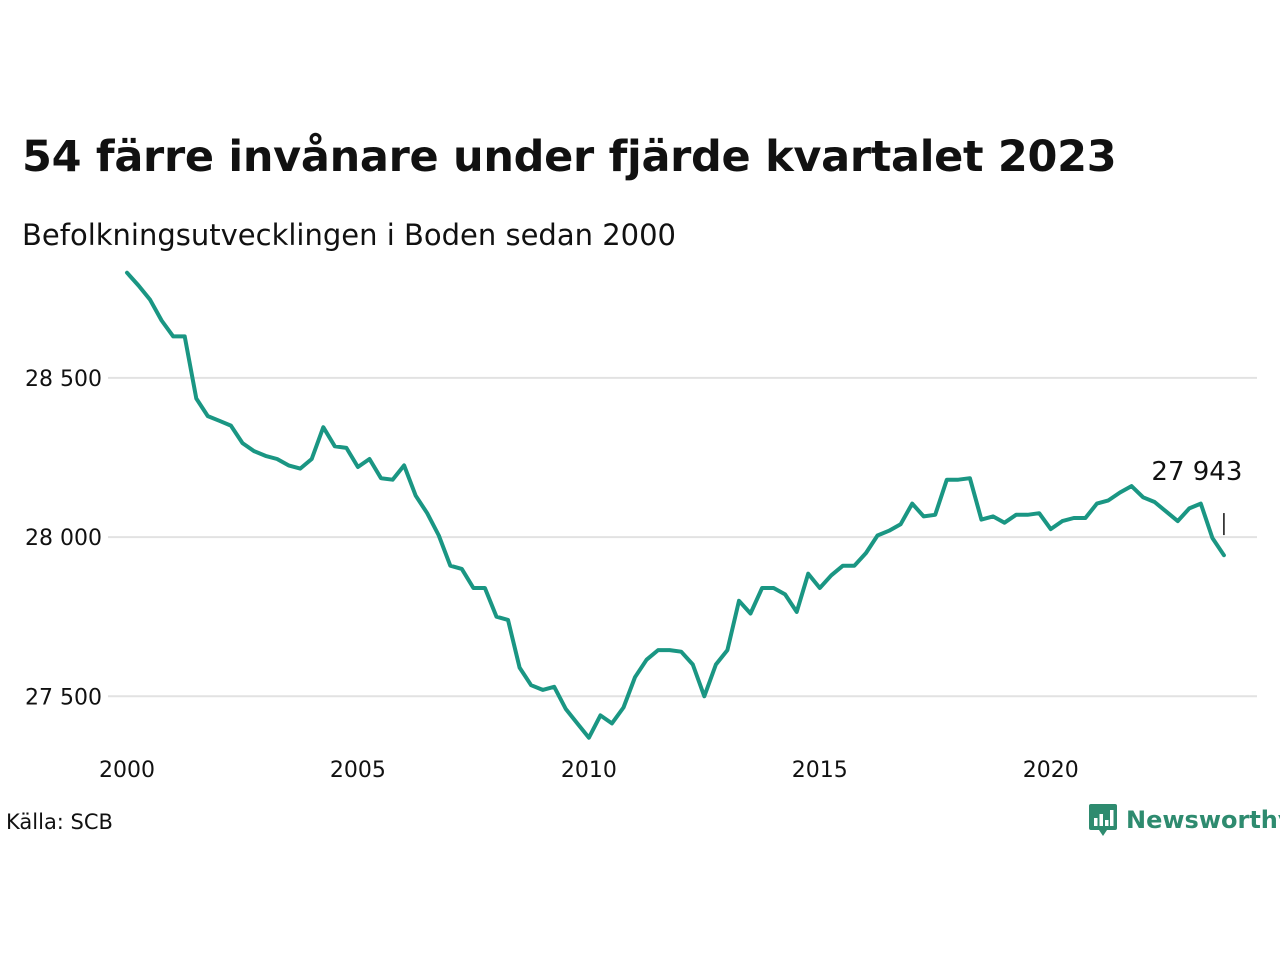 Image resolution: width=1280 pixels, height=960 pixels. I want to click on x-axis-ticks: 2000 2005 2010 2015 2020, so click(589, 770).